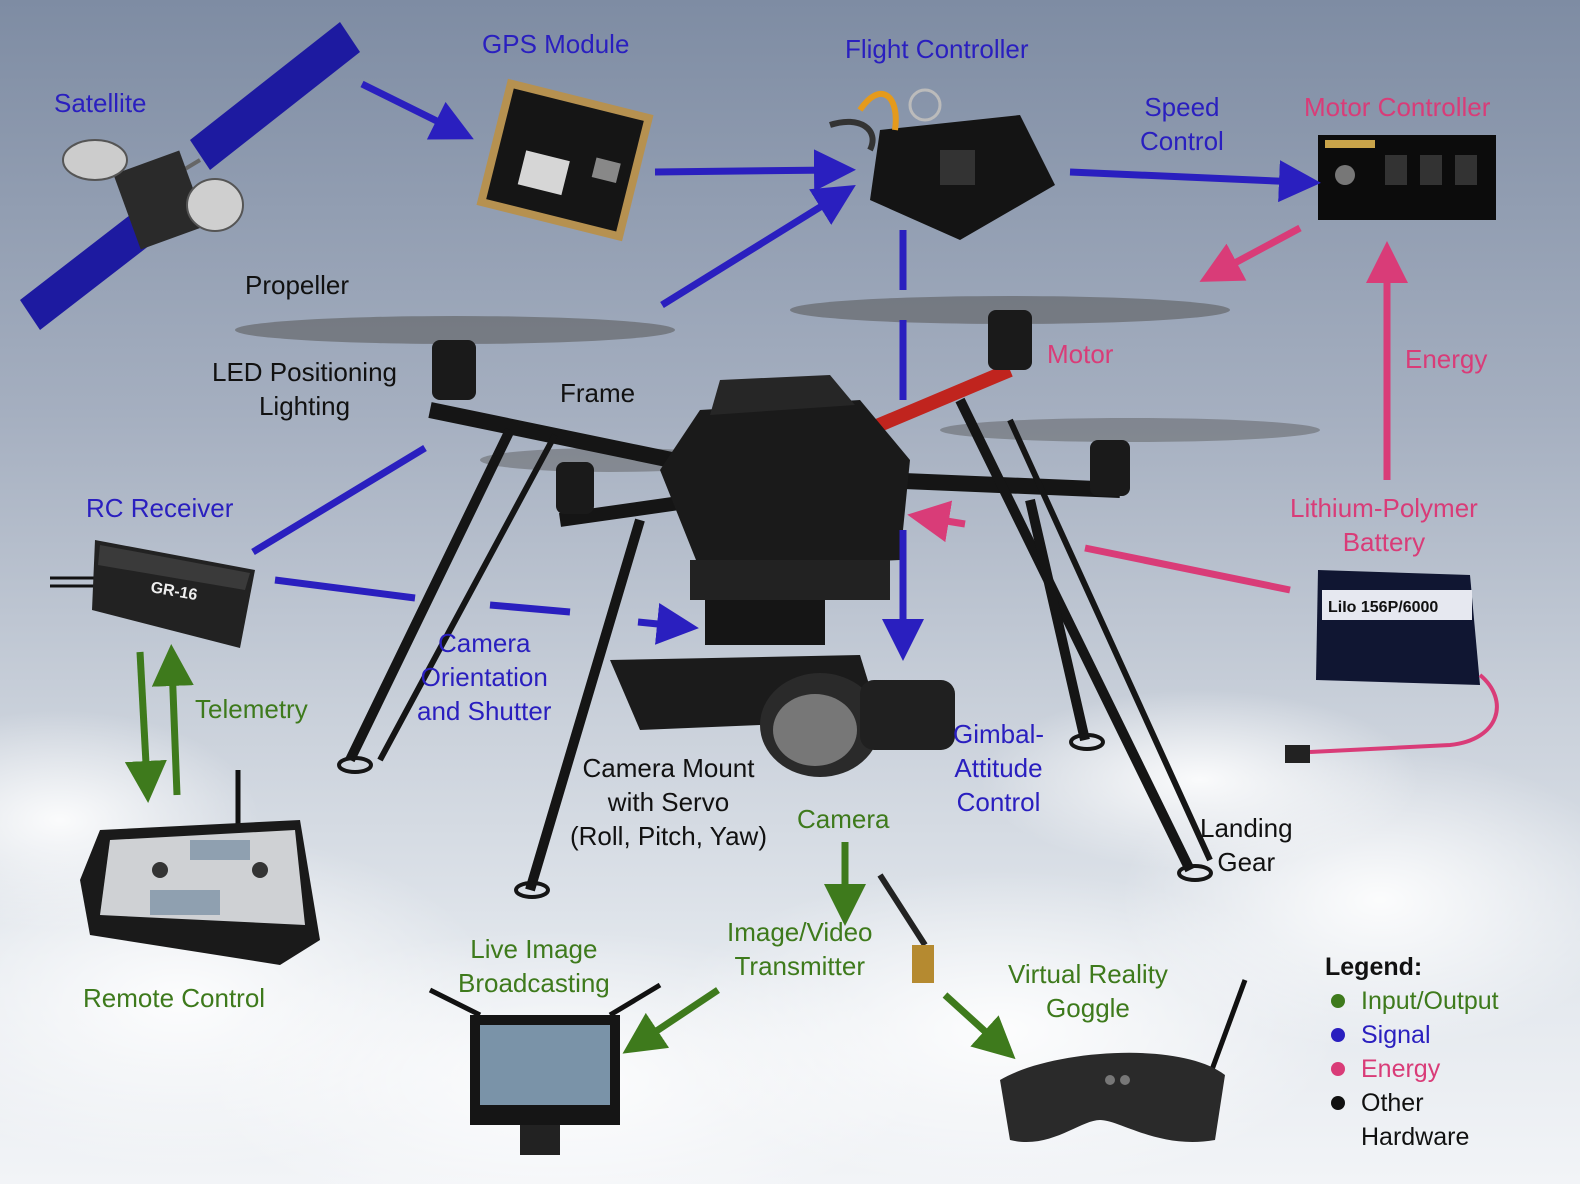  I want to click on landing-gear-label: Landing Gear, so click(1246, 845).